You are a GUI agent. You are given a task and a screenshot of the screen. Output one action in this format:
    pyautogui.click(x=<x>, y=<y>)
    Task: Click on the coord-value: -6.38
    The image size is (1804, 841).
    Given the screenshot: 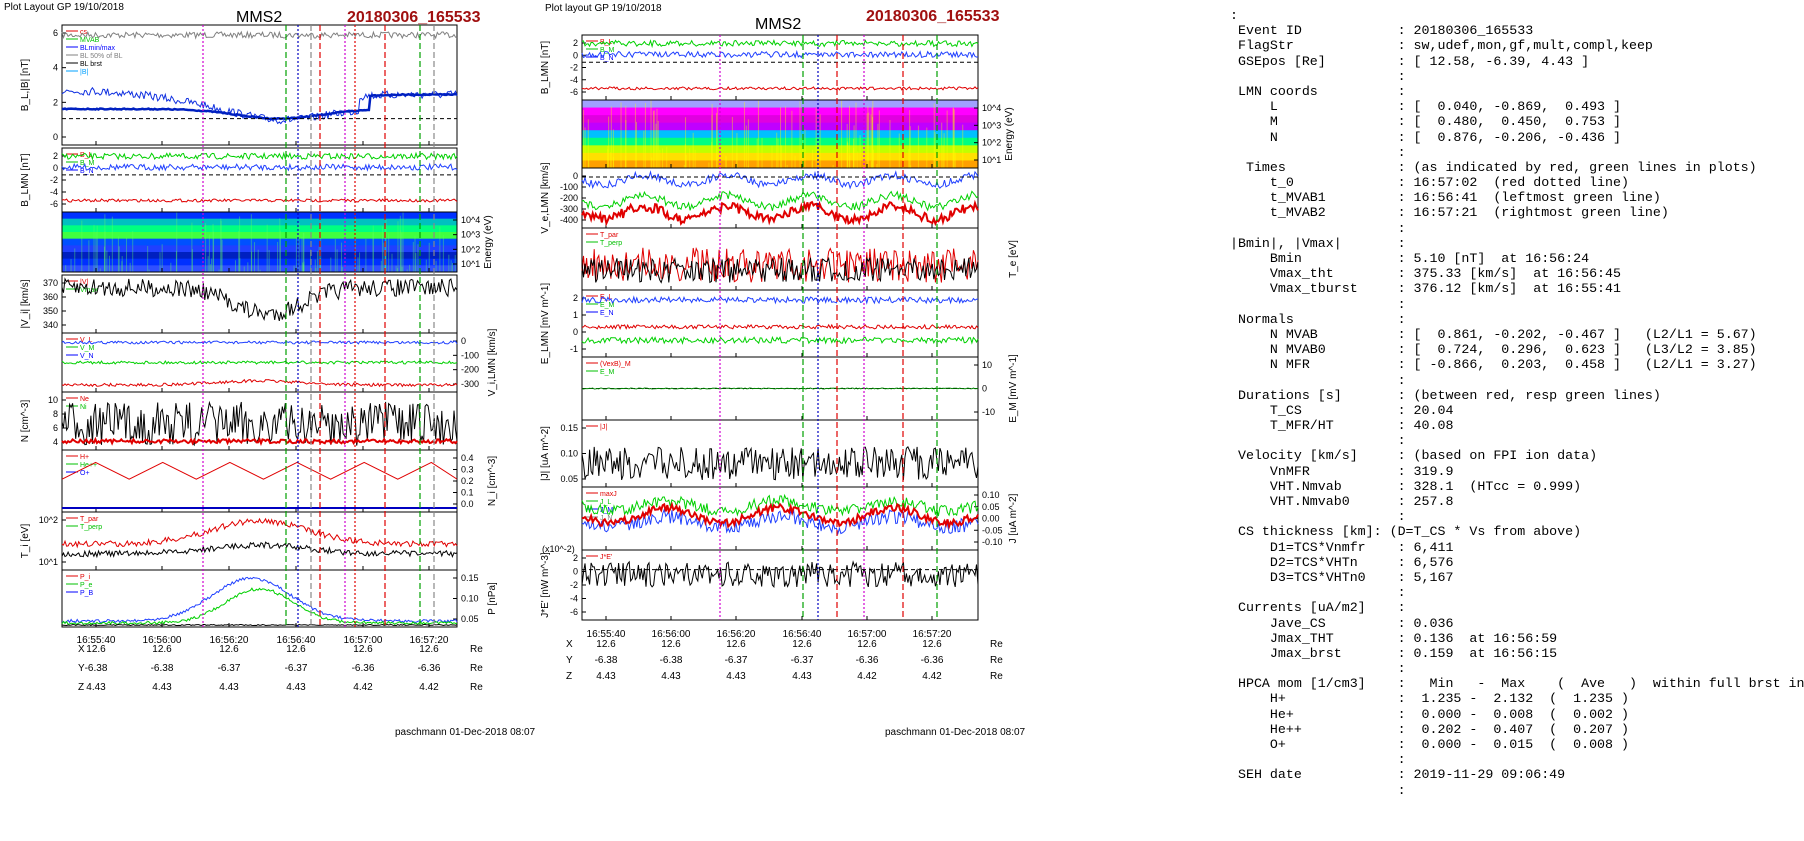 What is the action you would take?
    pyautogui.click(x=606, y=660)
    